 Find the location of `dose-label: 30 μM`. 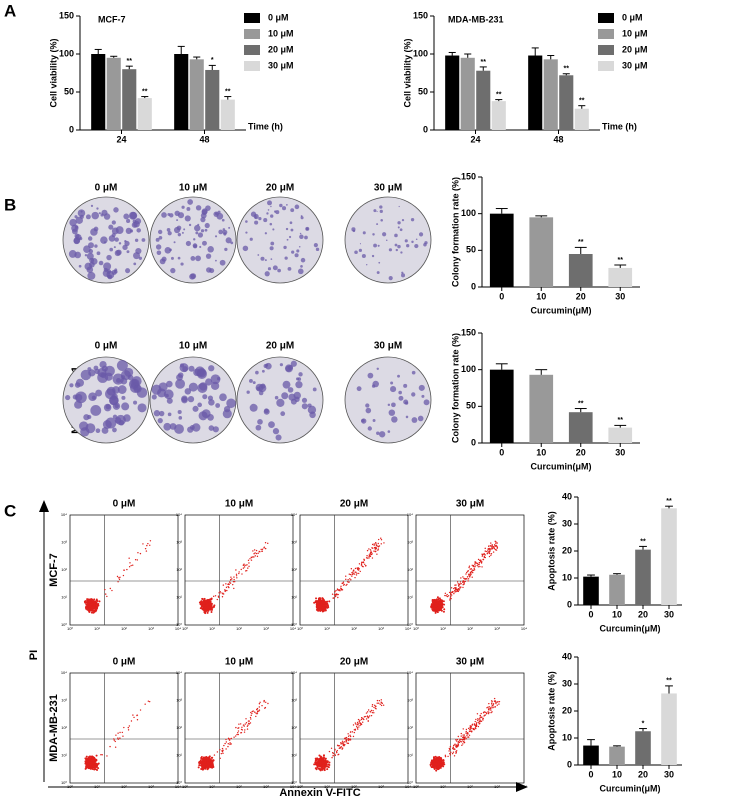

dose-label: 30 μM is located at coordinates (470, 504).